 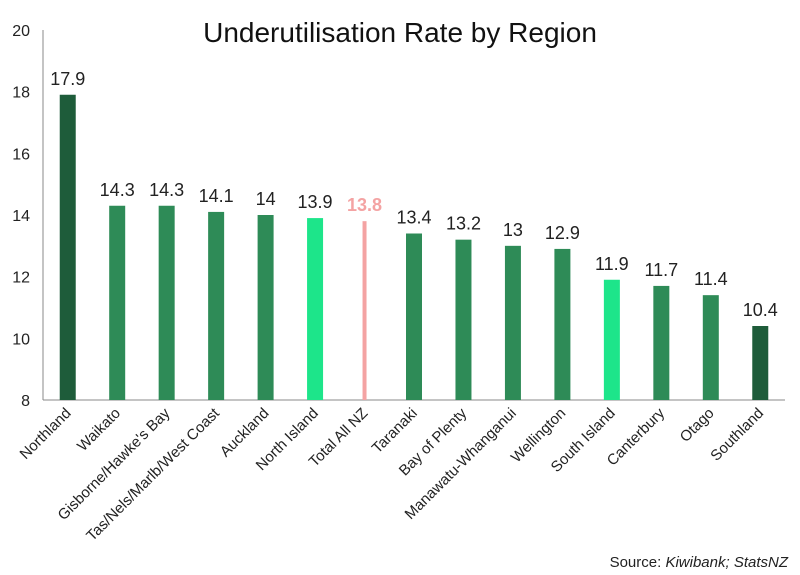 I want to click on y-axis-ticks: 8 10 12 14 16 18 20, so click(x=21, y=216).